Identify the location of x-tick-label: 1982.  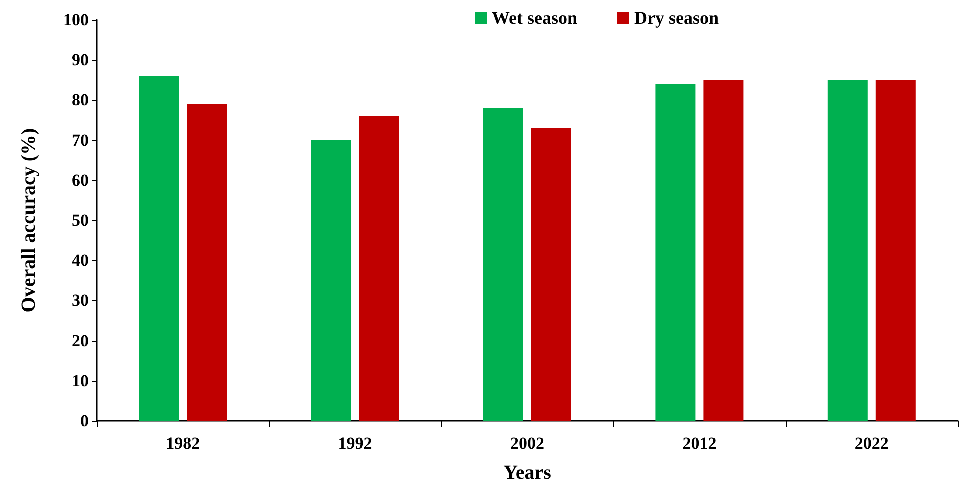
(183, 443).